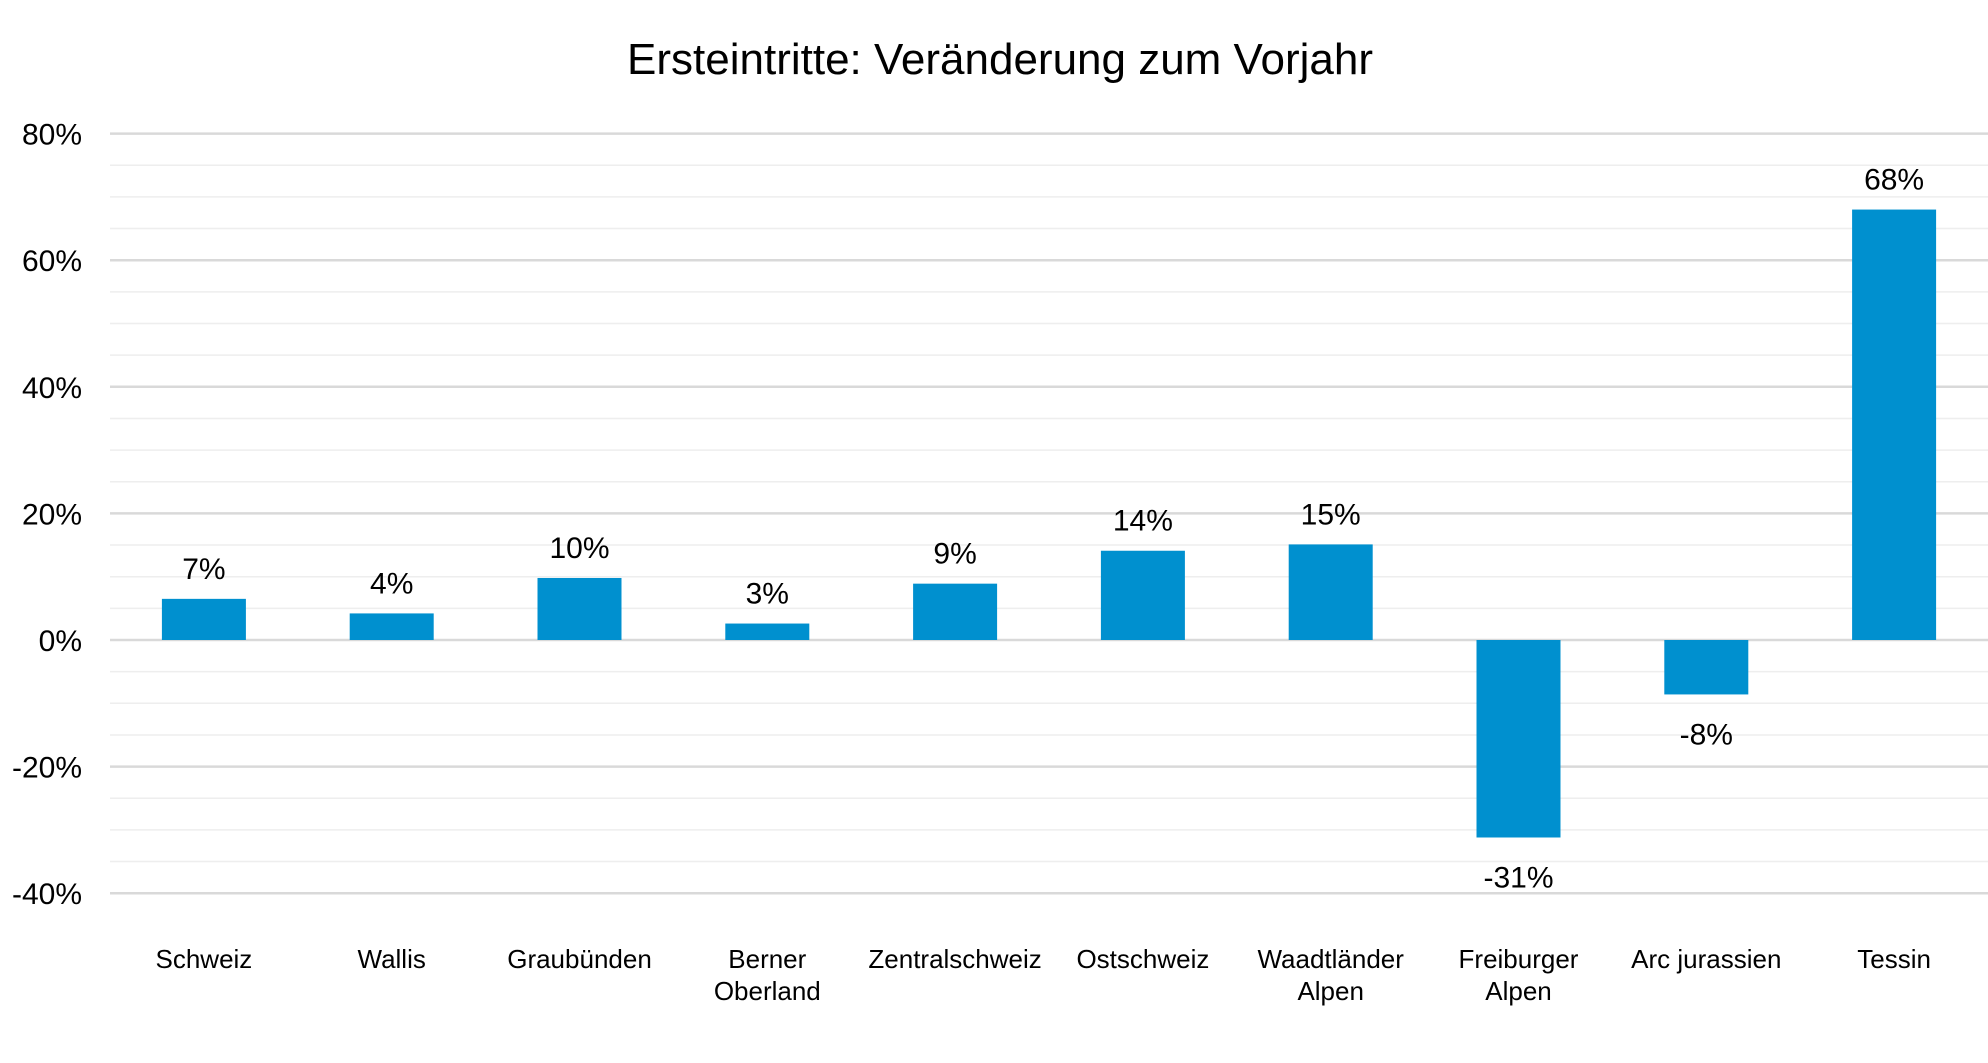 This screenshot has height=1063, width=1988. What do you see at coordinates (1330, 959) in the screenshot?
I see `x-tick-label: Waadtländer` at bounding box center [1330, 959].